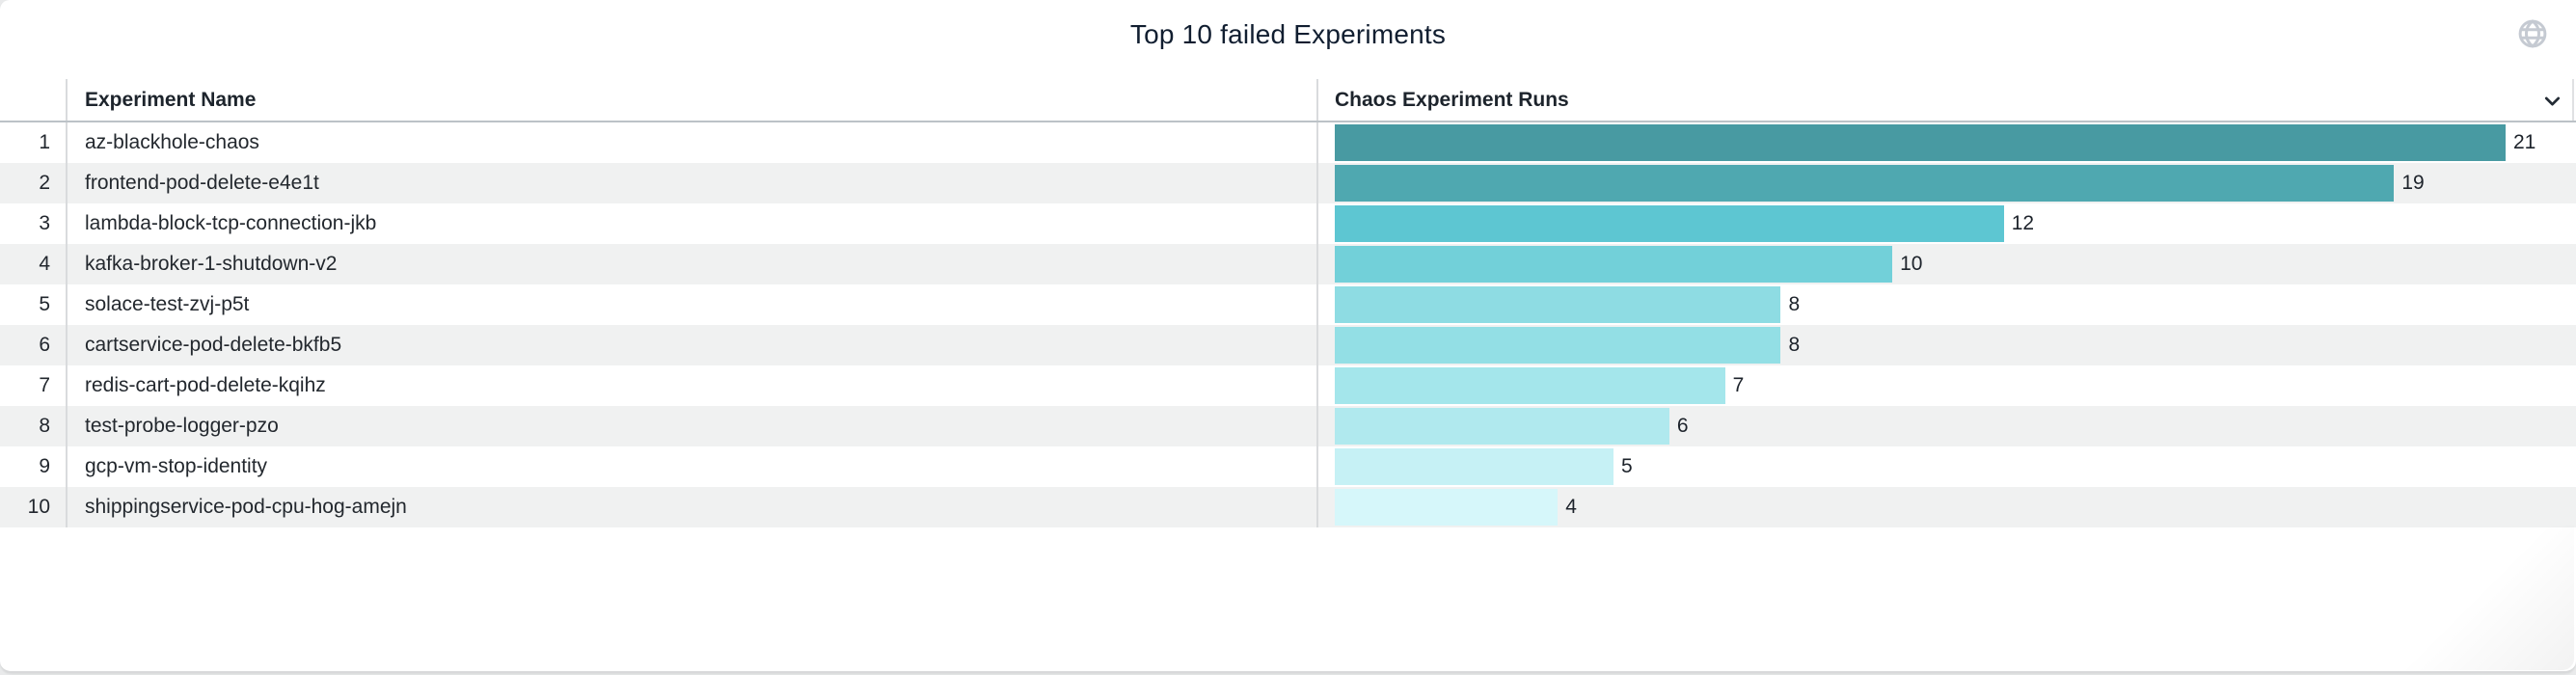  What do you see at coordinates (1947, 385) in the screenshot?
I see `runs-cell: 7` at bounding box center [1947, 385].